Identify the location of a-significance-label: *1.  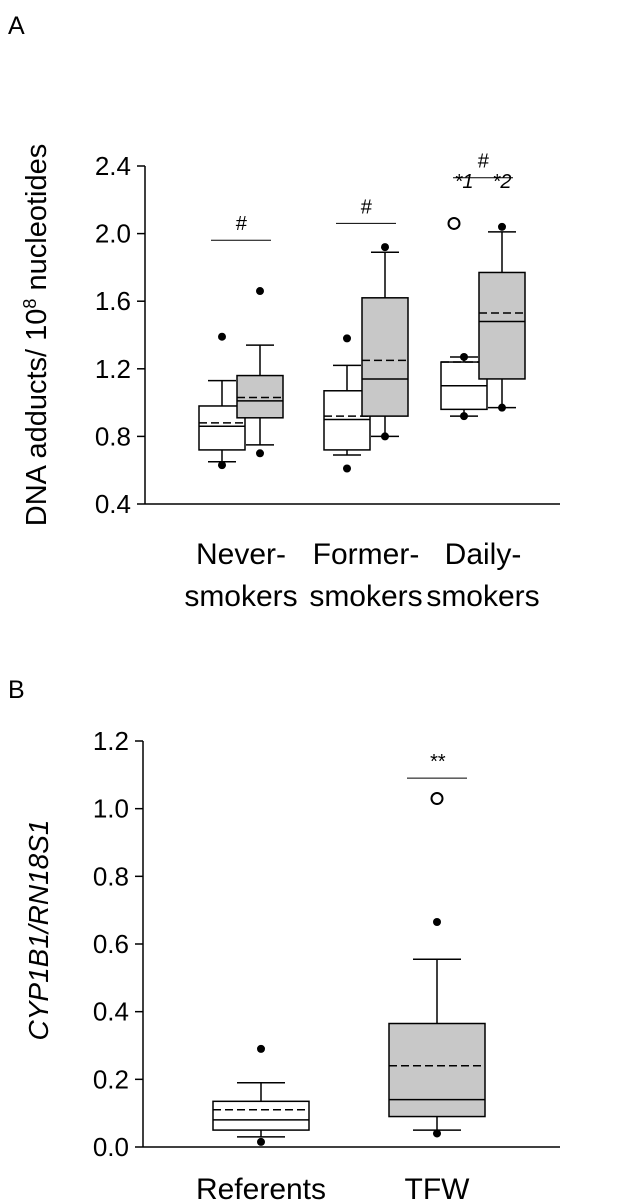
(464, 182).